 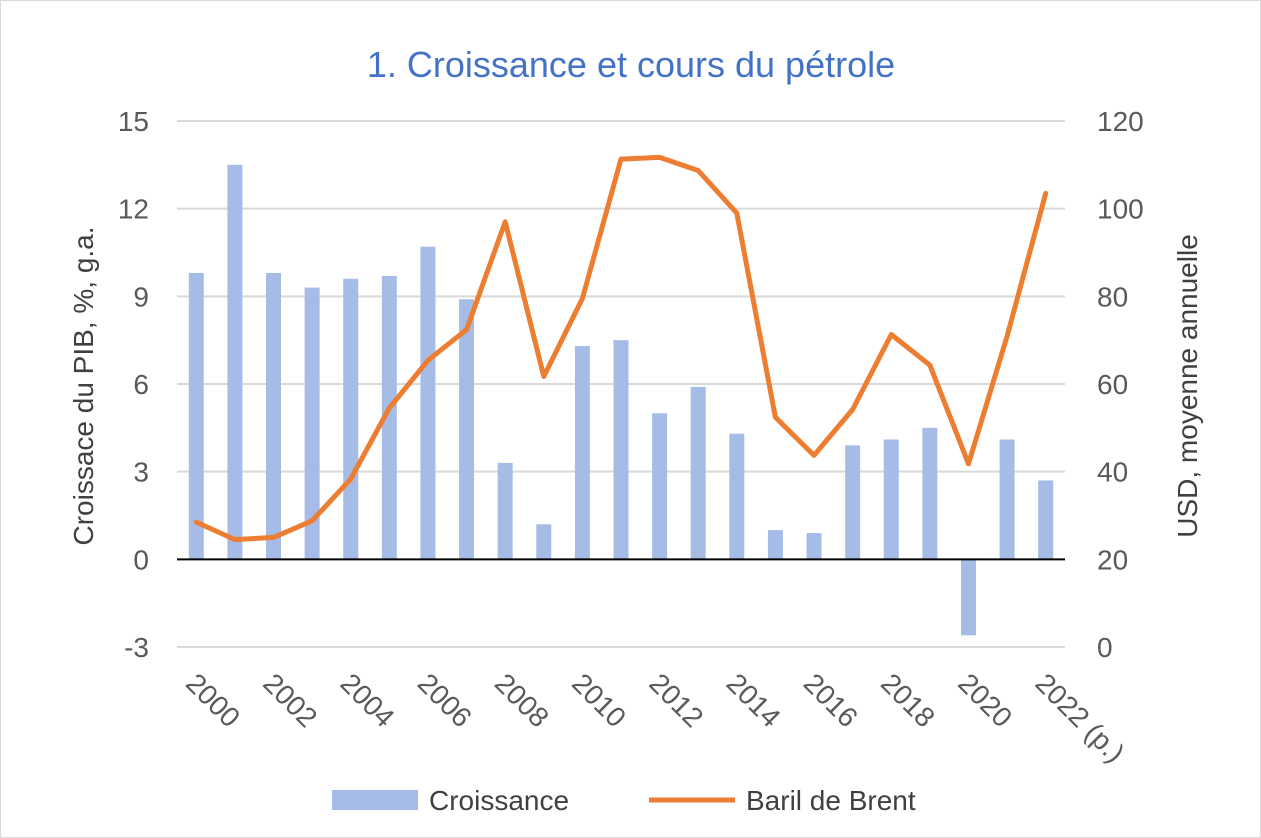 What do you see at coordinates (1105, 647) in the screenshot?
I see `right-tick-label: 0` at bounding box center [1105, 647].